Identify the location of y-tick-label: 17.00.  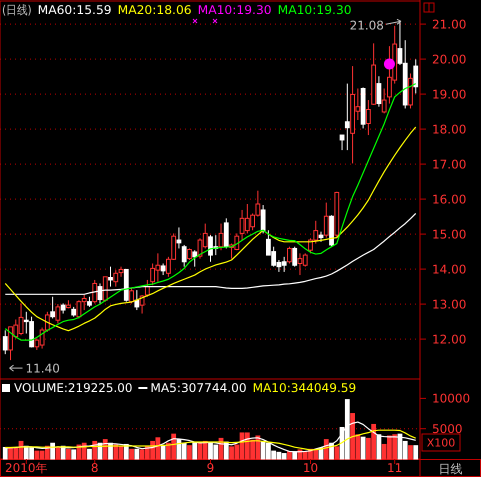
(449, 164).